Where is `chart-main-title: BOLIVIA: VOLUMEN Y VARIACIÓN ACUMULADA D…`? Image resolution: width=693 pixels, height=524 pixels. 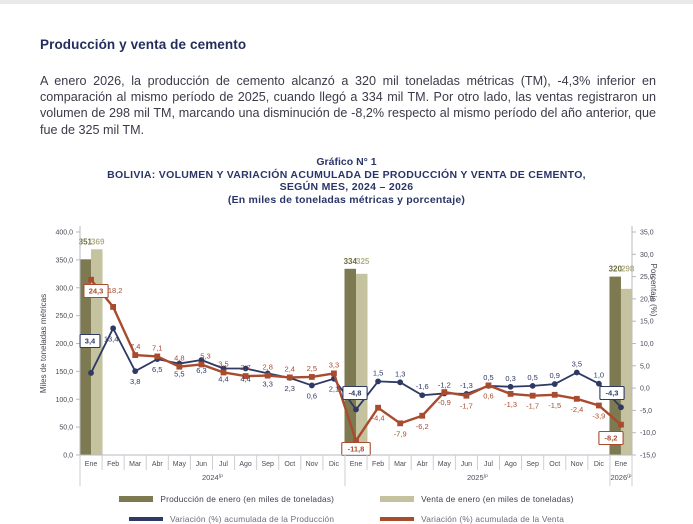
chart-main-title: BOLIVIA: VOLUMEN Y VARIACIÓN ACUMULADA D… is located at coordinates (346, 175).